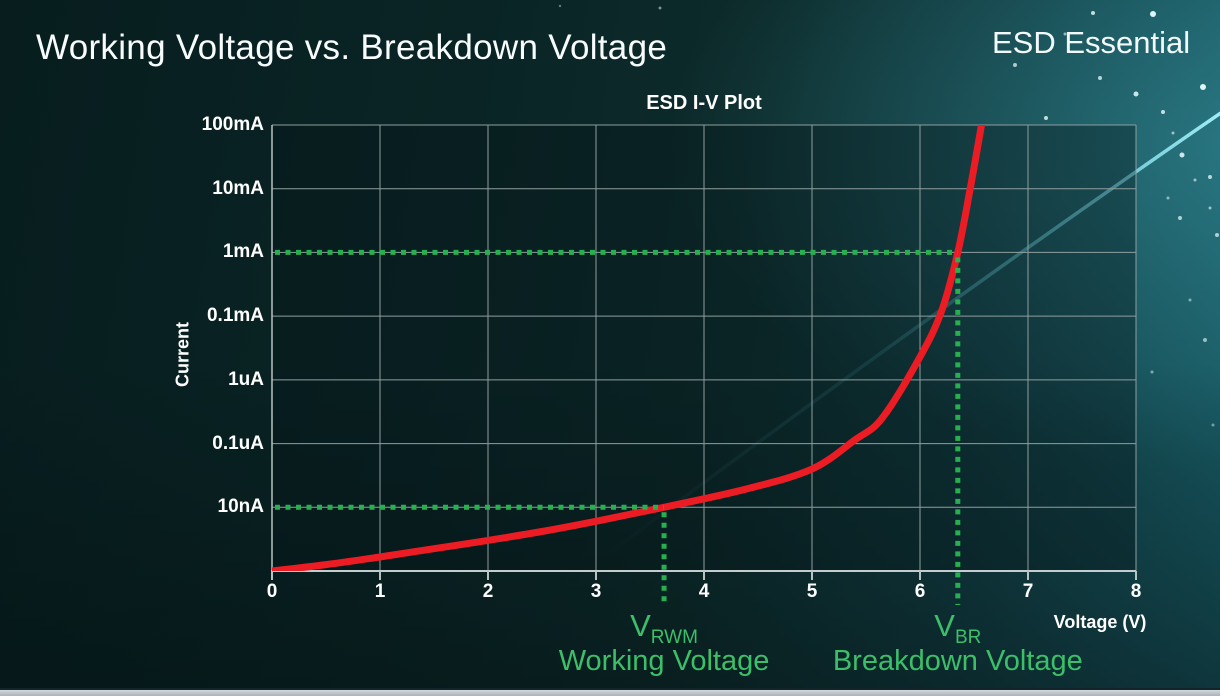 This screenshot has width=1220, height=696. What do you see at coordinates (704, 103) in the screenshot?
I see `chart-title: ESD I-V Plot` at bounding box center [704, 103].